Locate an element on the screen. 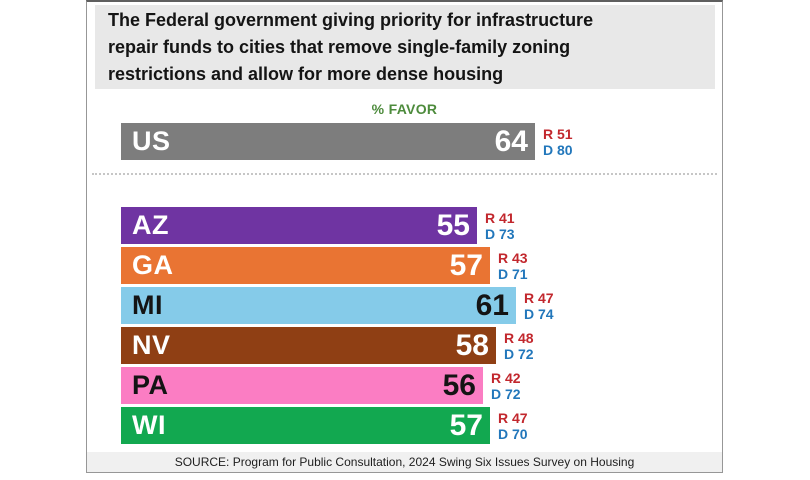 Image resolution: width=810 pixels, height=480 pixels. bar-value-wi: 57 is located at coordinates (466, 425).